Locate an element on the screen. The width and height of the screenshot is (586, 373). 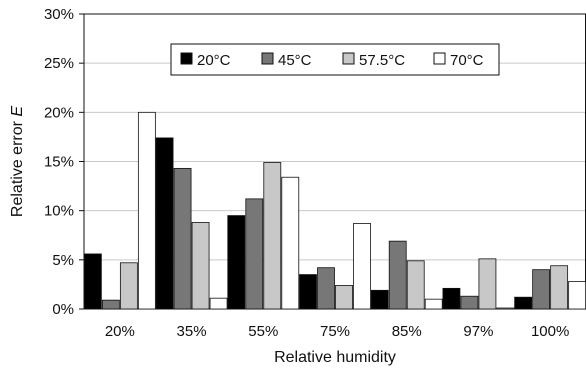
y-tick-label: 0% is located at coordinates (63, 309).